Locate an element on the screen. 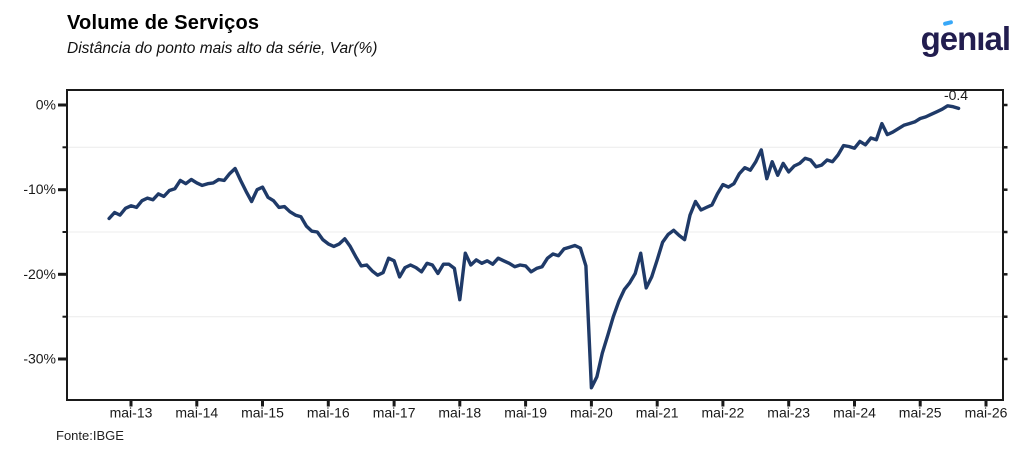  logo-text-e: e is located at coordinates (948, 38).